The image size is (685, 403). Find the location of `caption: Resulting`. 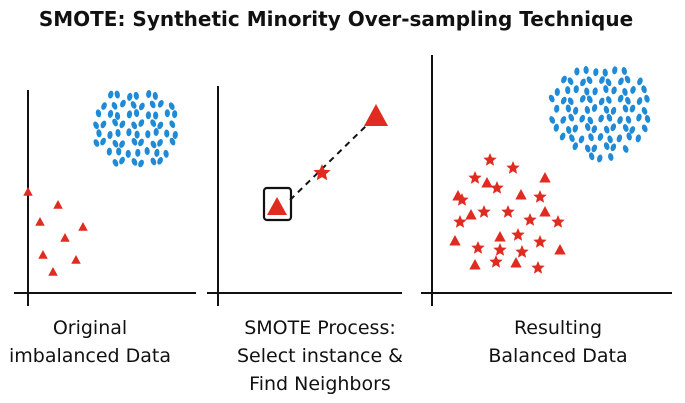

caption: Resulting is located at coordinates (558, 328).